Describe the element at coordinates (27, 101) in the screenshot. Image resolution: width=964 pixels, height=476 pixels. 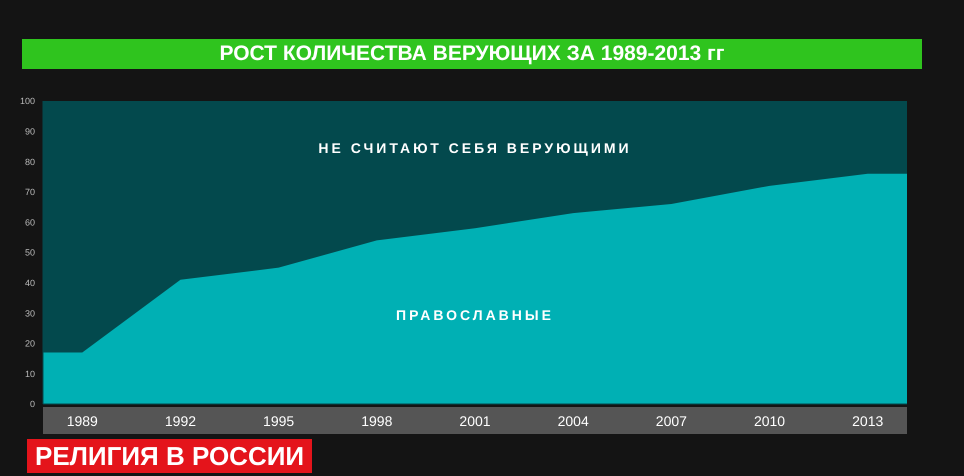
I see `y-tick-label: 100` at that location.